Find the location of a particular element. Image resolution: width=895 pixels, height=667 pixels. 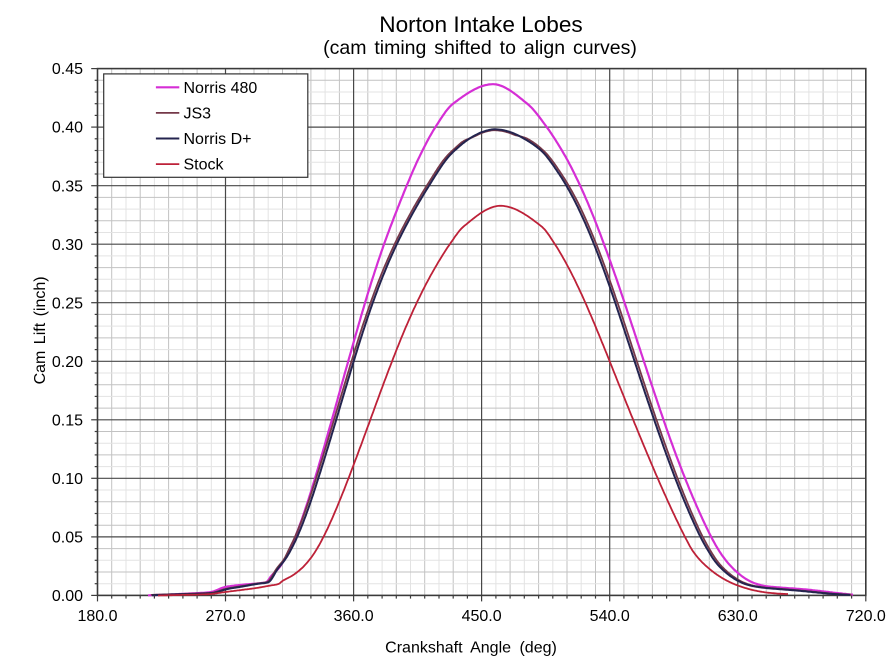

svg-text: 0.15 is located at coordinates (67, 420).